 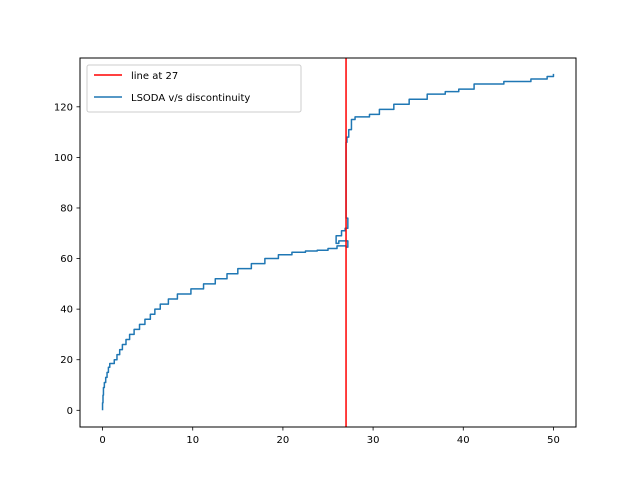 I want to click on y-tick-label: 100, so click(x=63, y=158).